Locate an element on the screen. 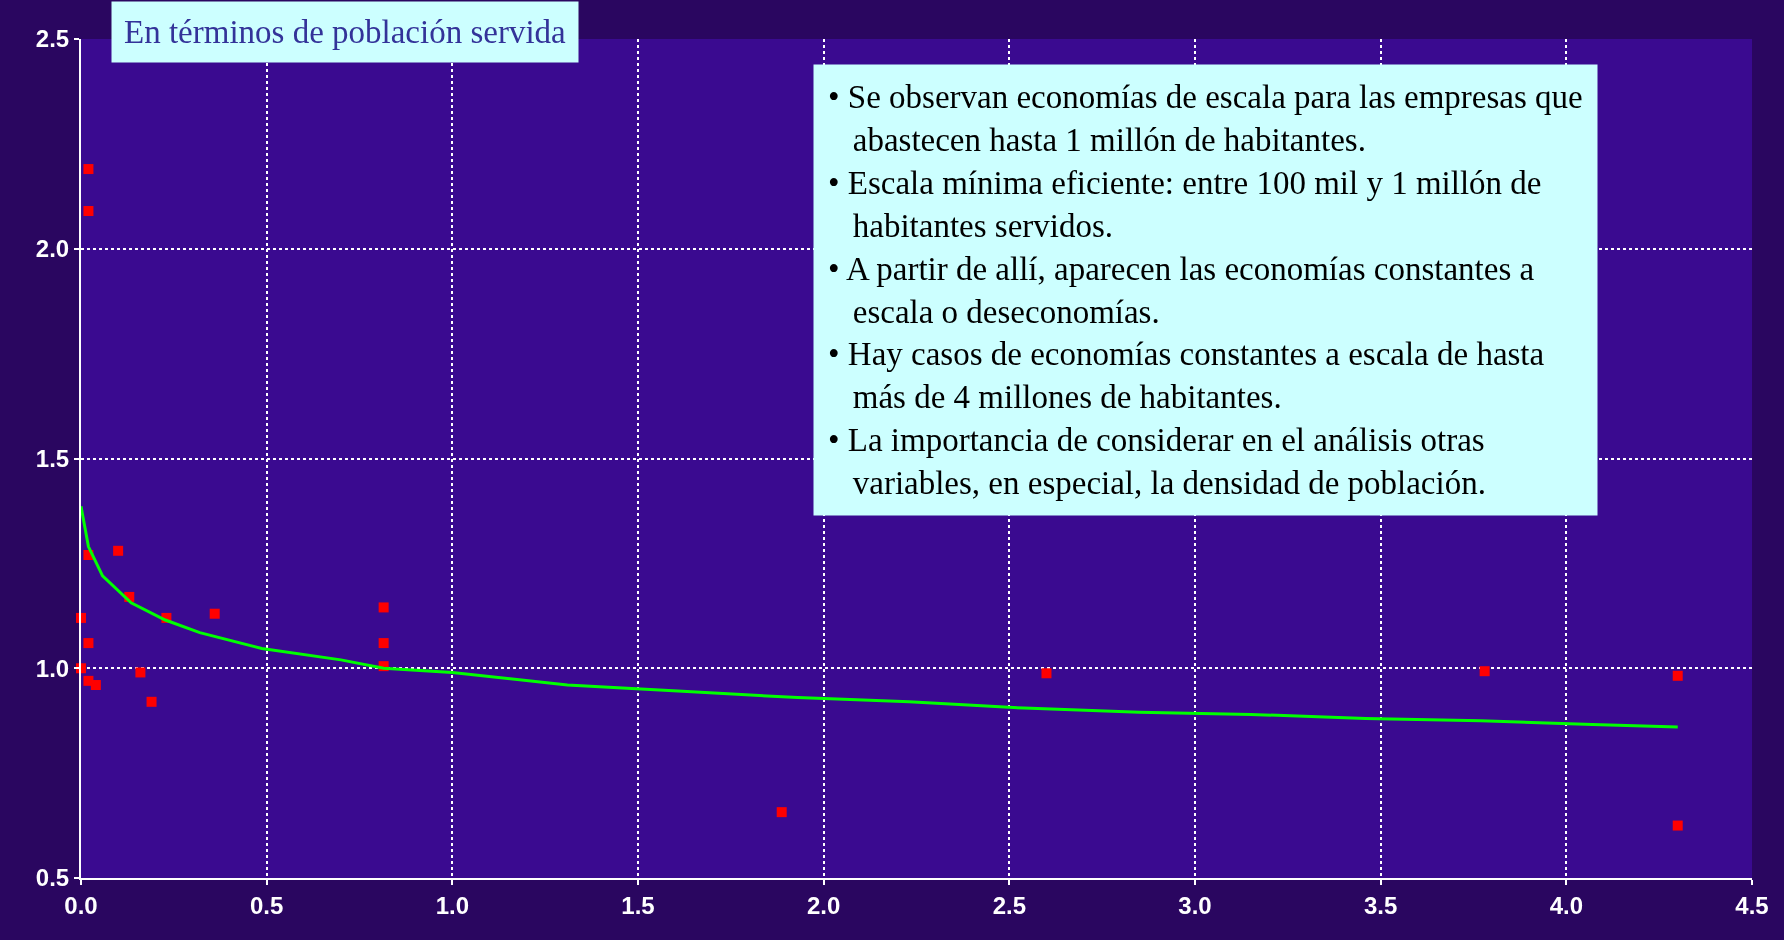  x-tick-label: 3.0 is located at coordinates (1195, 905).